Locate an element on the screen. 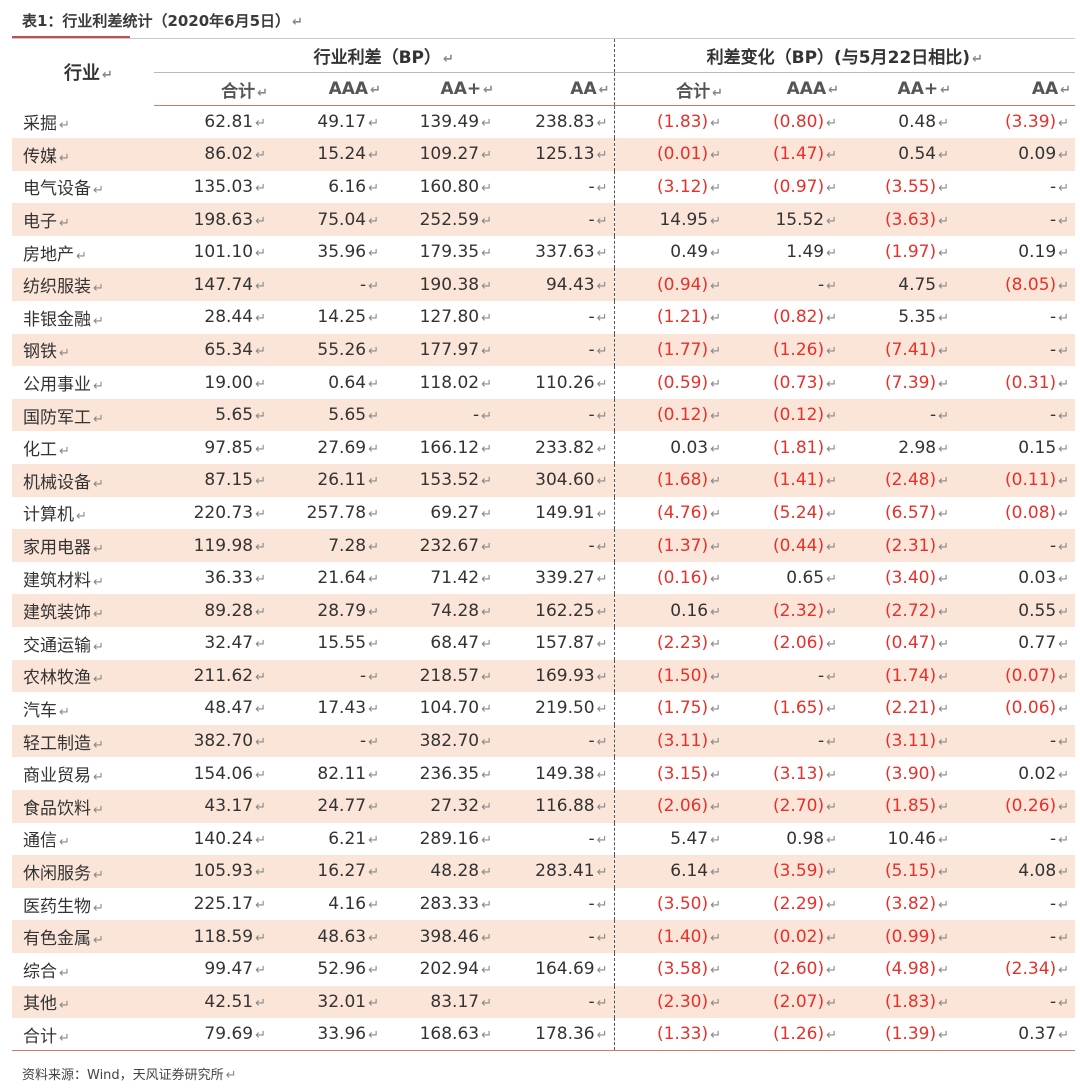  change-cell: (1.65) ↵ is located at coordinates (805, 708).